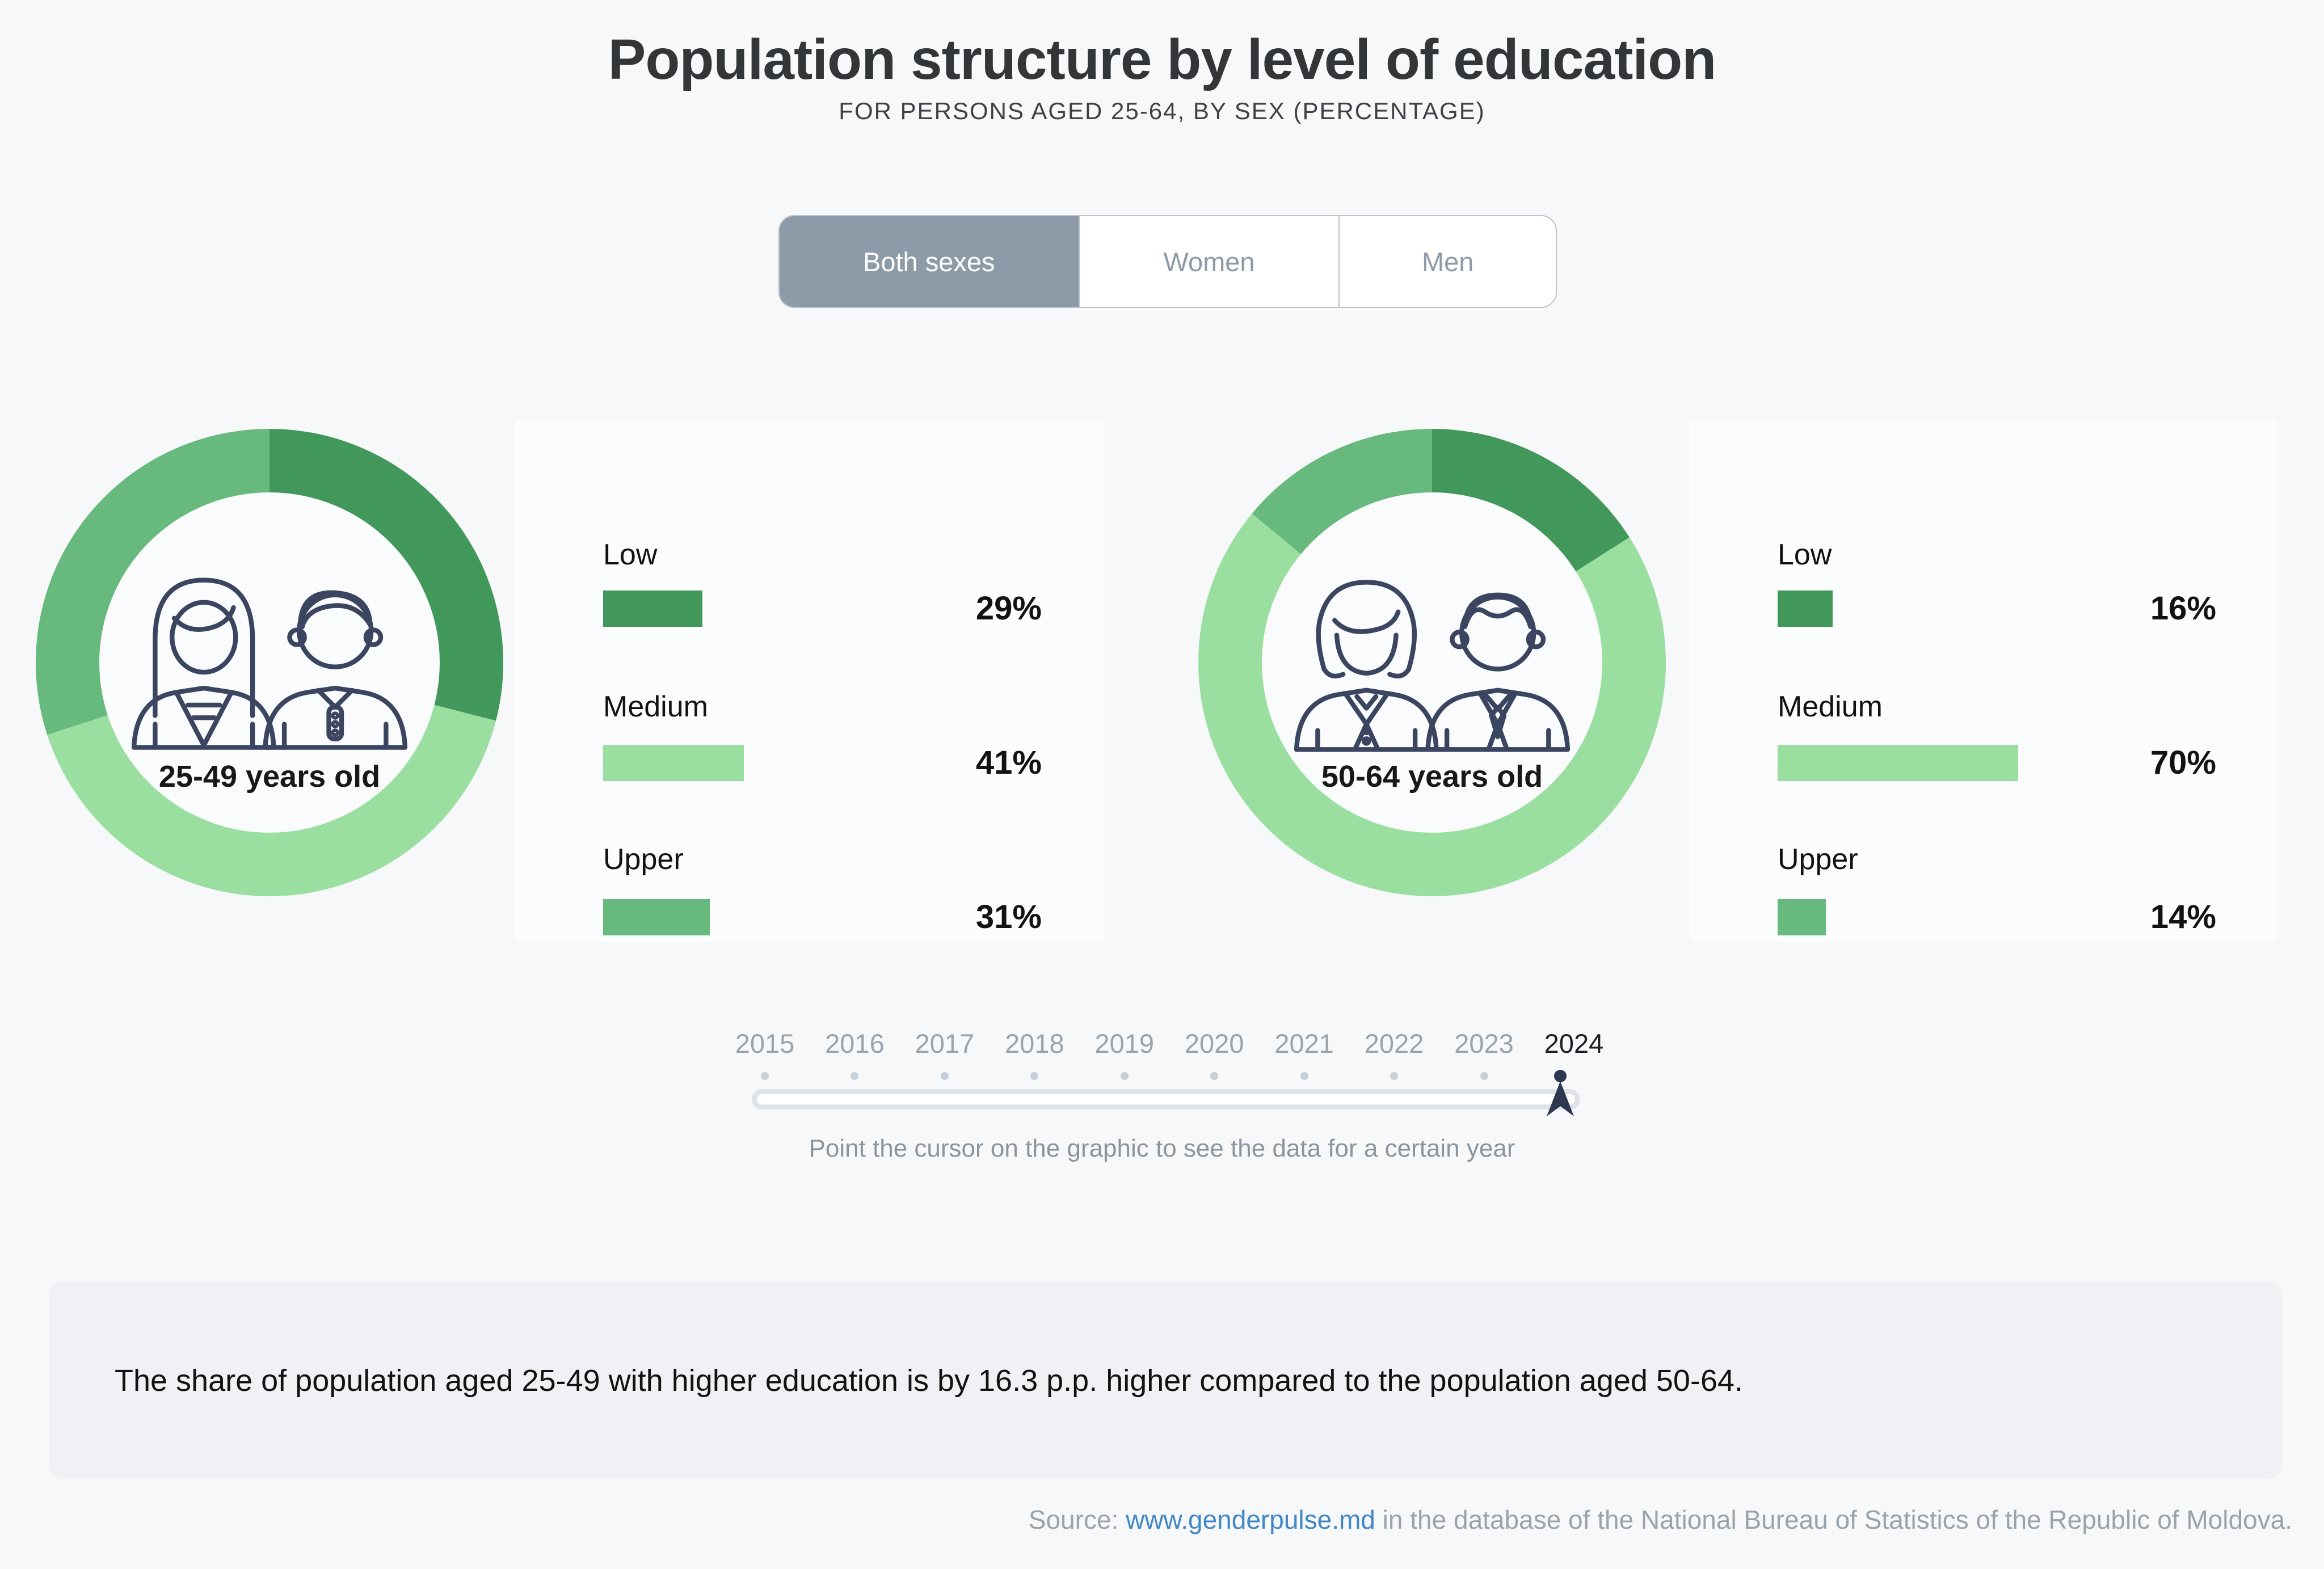 This screenshot has width=2324, height=1569. What do you see at coordinates (1008, 763) in the screenshot?
I see `value-medium-25-49: 41%` at bounding box center [1008, 763].